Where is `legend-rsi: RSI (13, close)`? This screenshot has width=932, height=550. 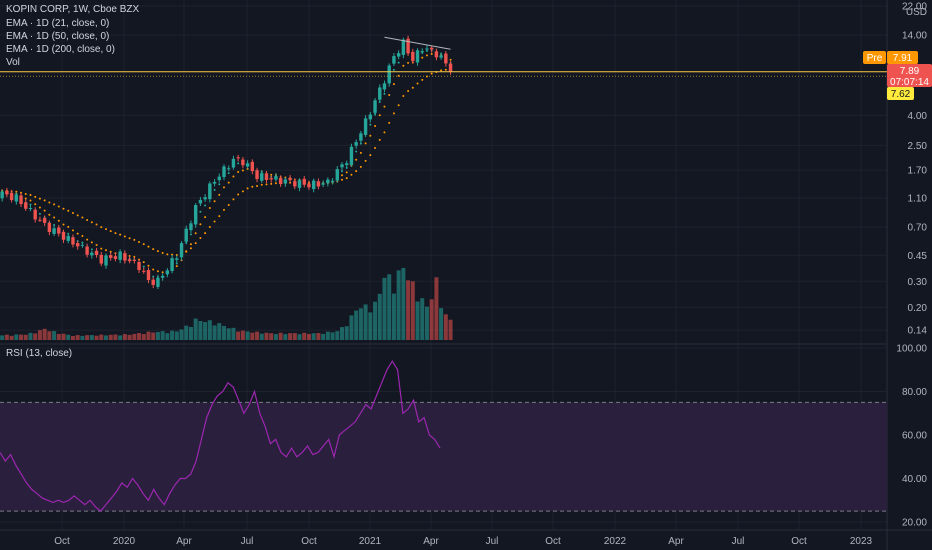
legend-rsi: RSI (13, close) is located at coordinates (39, 353).